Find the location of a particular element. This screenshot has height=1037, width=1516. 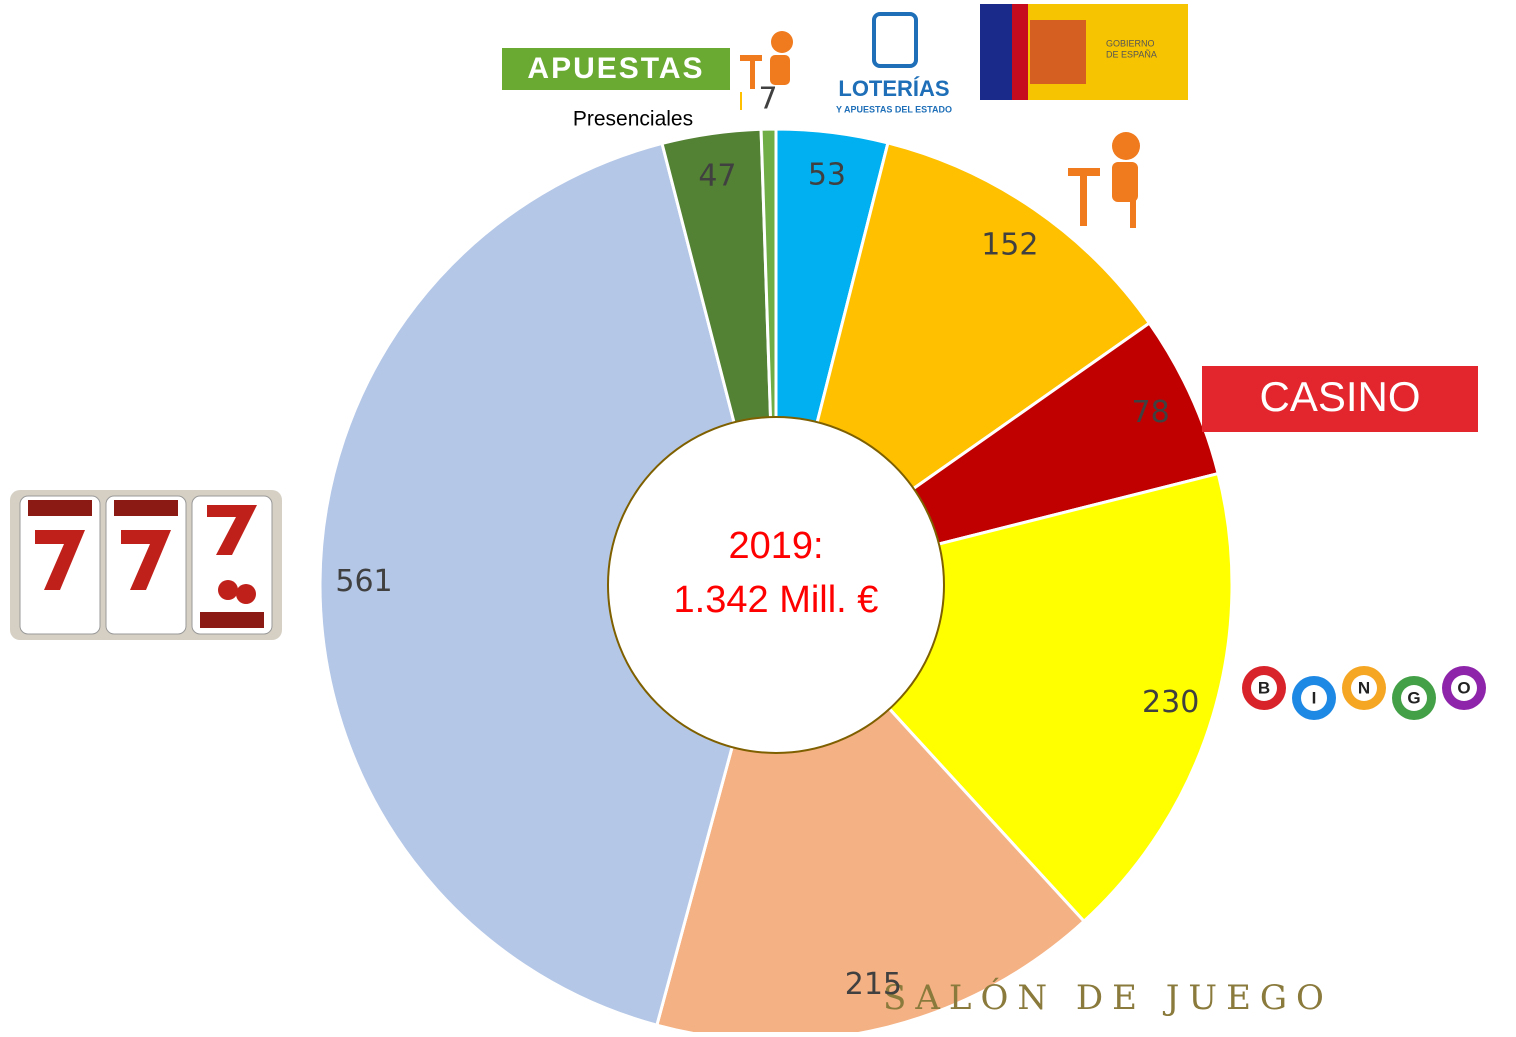

casino-logo is located at coordinates (1340, 399).